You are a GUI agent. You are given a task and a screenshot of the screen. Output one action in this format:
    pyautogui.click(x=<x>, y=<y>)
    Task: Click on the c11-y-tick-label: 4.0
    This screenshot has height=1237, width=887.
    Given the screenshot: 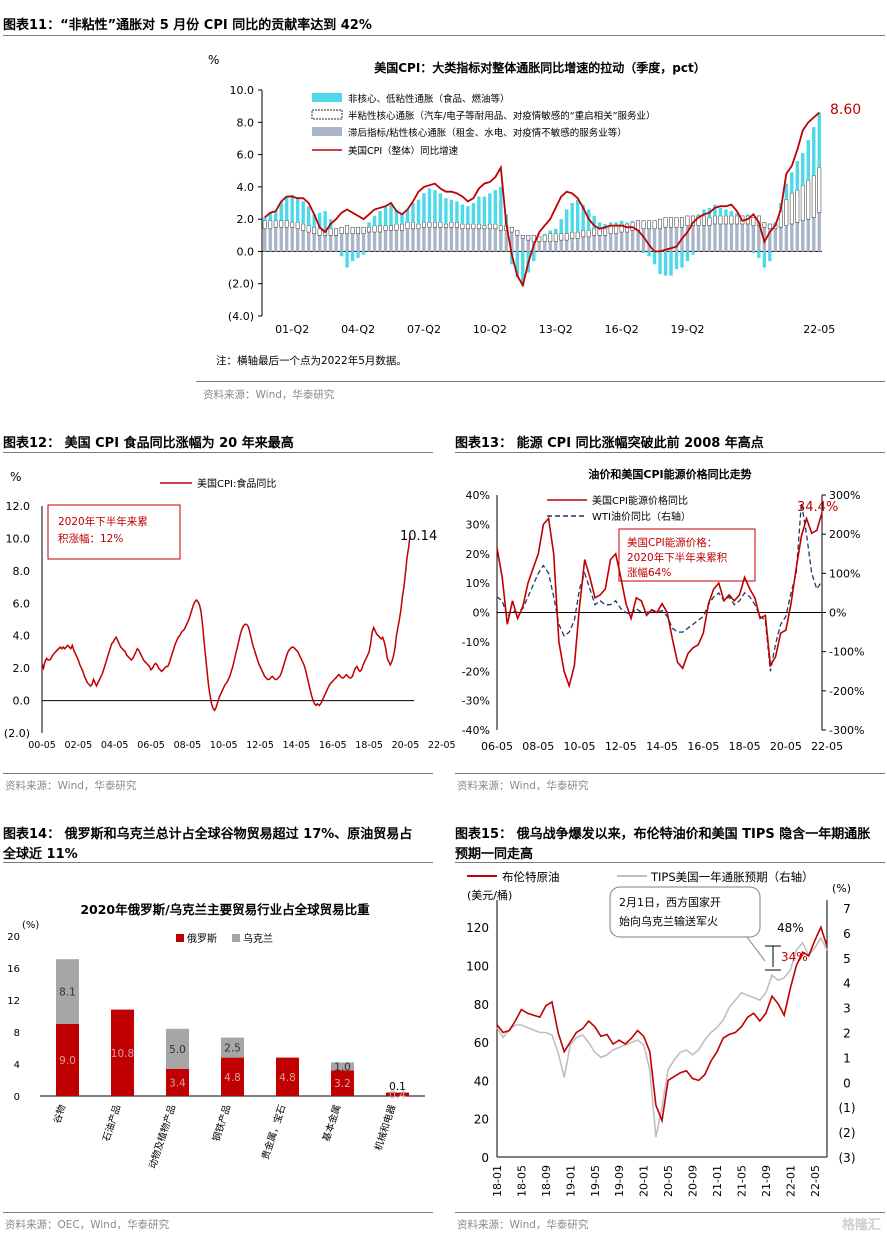 What is the action you would take?
    pyautogui.click(x=246, y=187)
    